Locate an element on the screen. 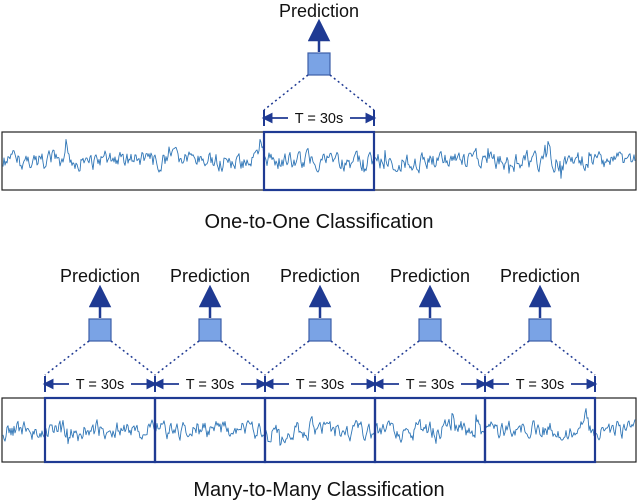  duration-bracket: T = 30s is located at coordinates (319, 118).